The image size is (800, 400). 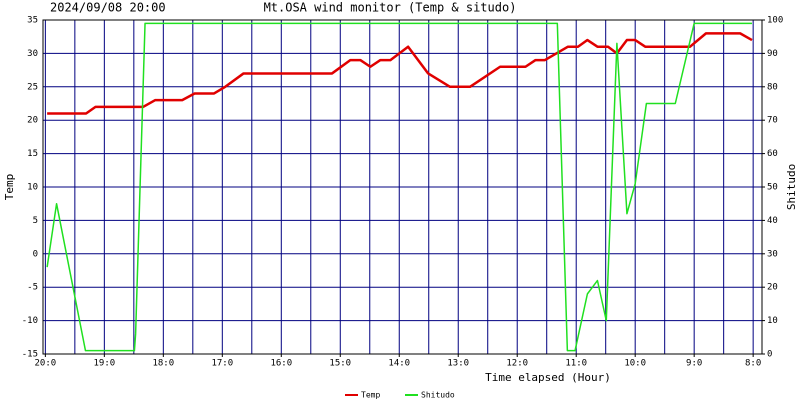 What do you see at coordinates (32, 188) in the screenshot?
I see `y-tick-label: 10` at bounding box center [32, 188].